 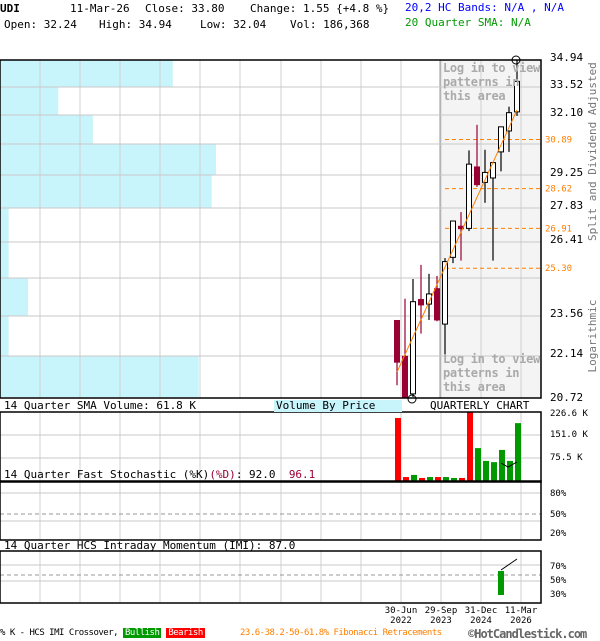 What do you see at coordinates (558, 494) in the screenshot?
I see `stoch-tick-label: 80%` at bounding box center [558, 494].